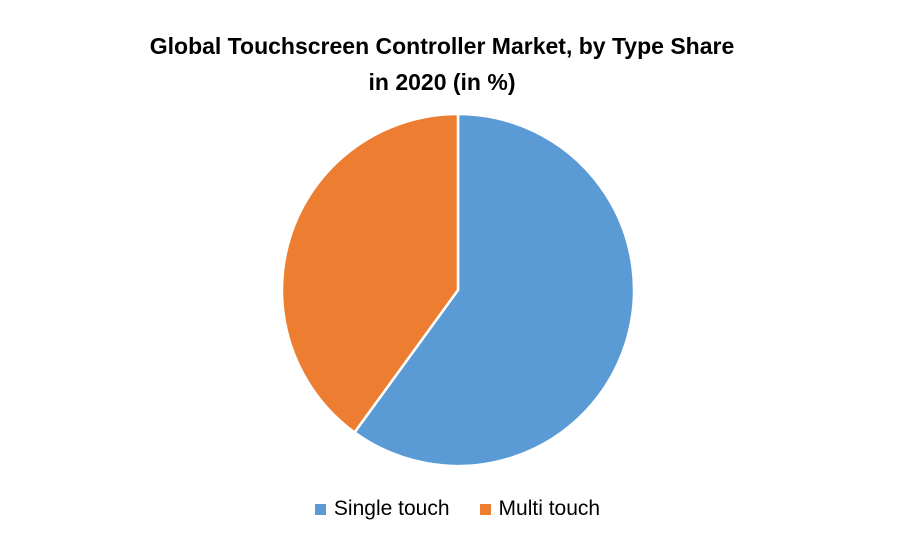  What do you see at coordinates (391, 508) in the screenshot?
I see `legend-label: Single touch` at bounding box center [391, 508].